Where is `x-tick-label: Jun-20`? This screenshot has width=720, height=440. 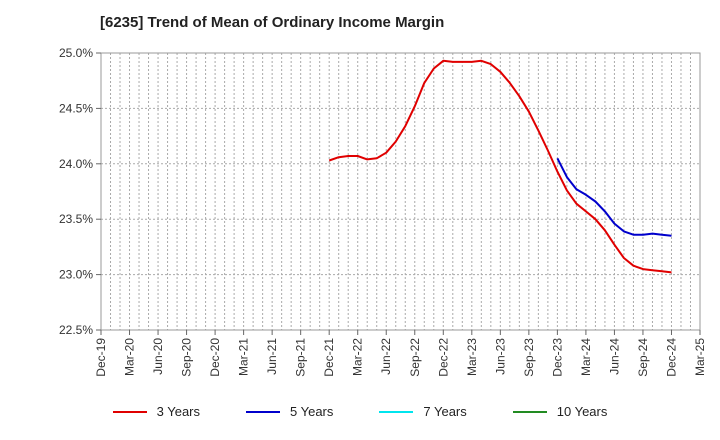
x-tick-label: Jun-20 is located at coordinates (158, 356).